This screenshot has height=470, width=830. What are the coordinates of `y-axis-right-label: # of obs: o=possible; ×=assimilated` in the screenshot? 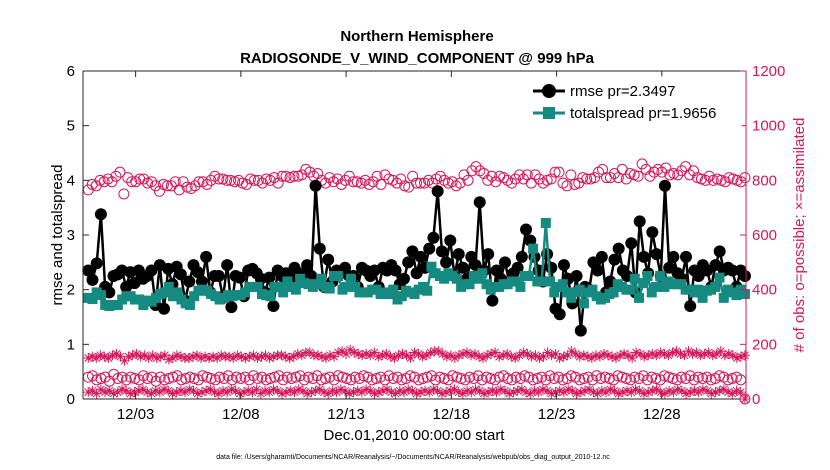 It's located at (799, 235).